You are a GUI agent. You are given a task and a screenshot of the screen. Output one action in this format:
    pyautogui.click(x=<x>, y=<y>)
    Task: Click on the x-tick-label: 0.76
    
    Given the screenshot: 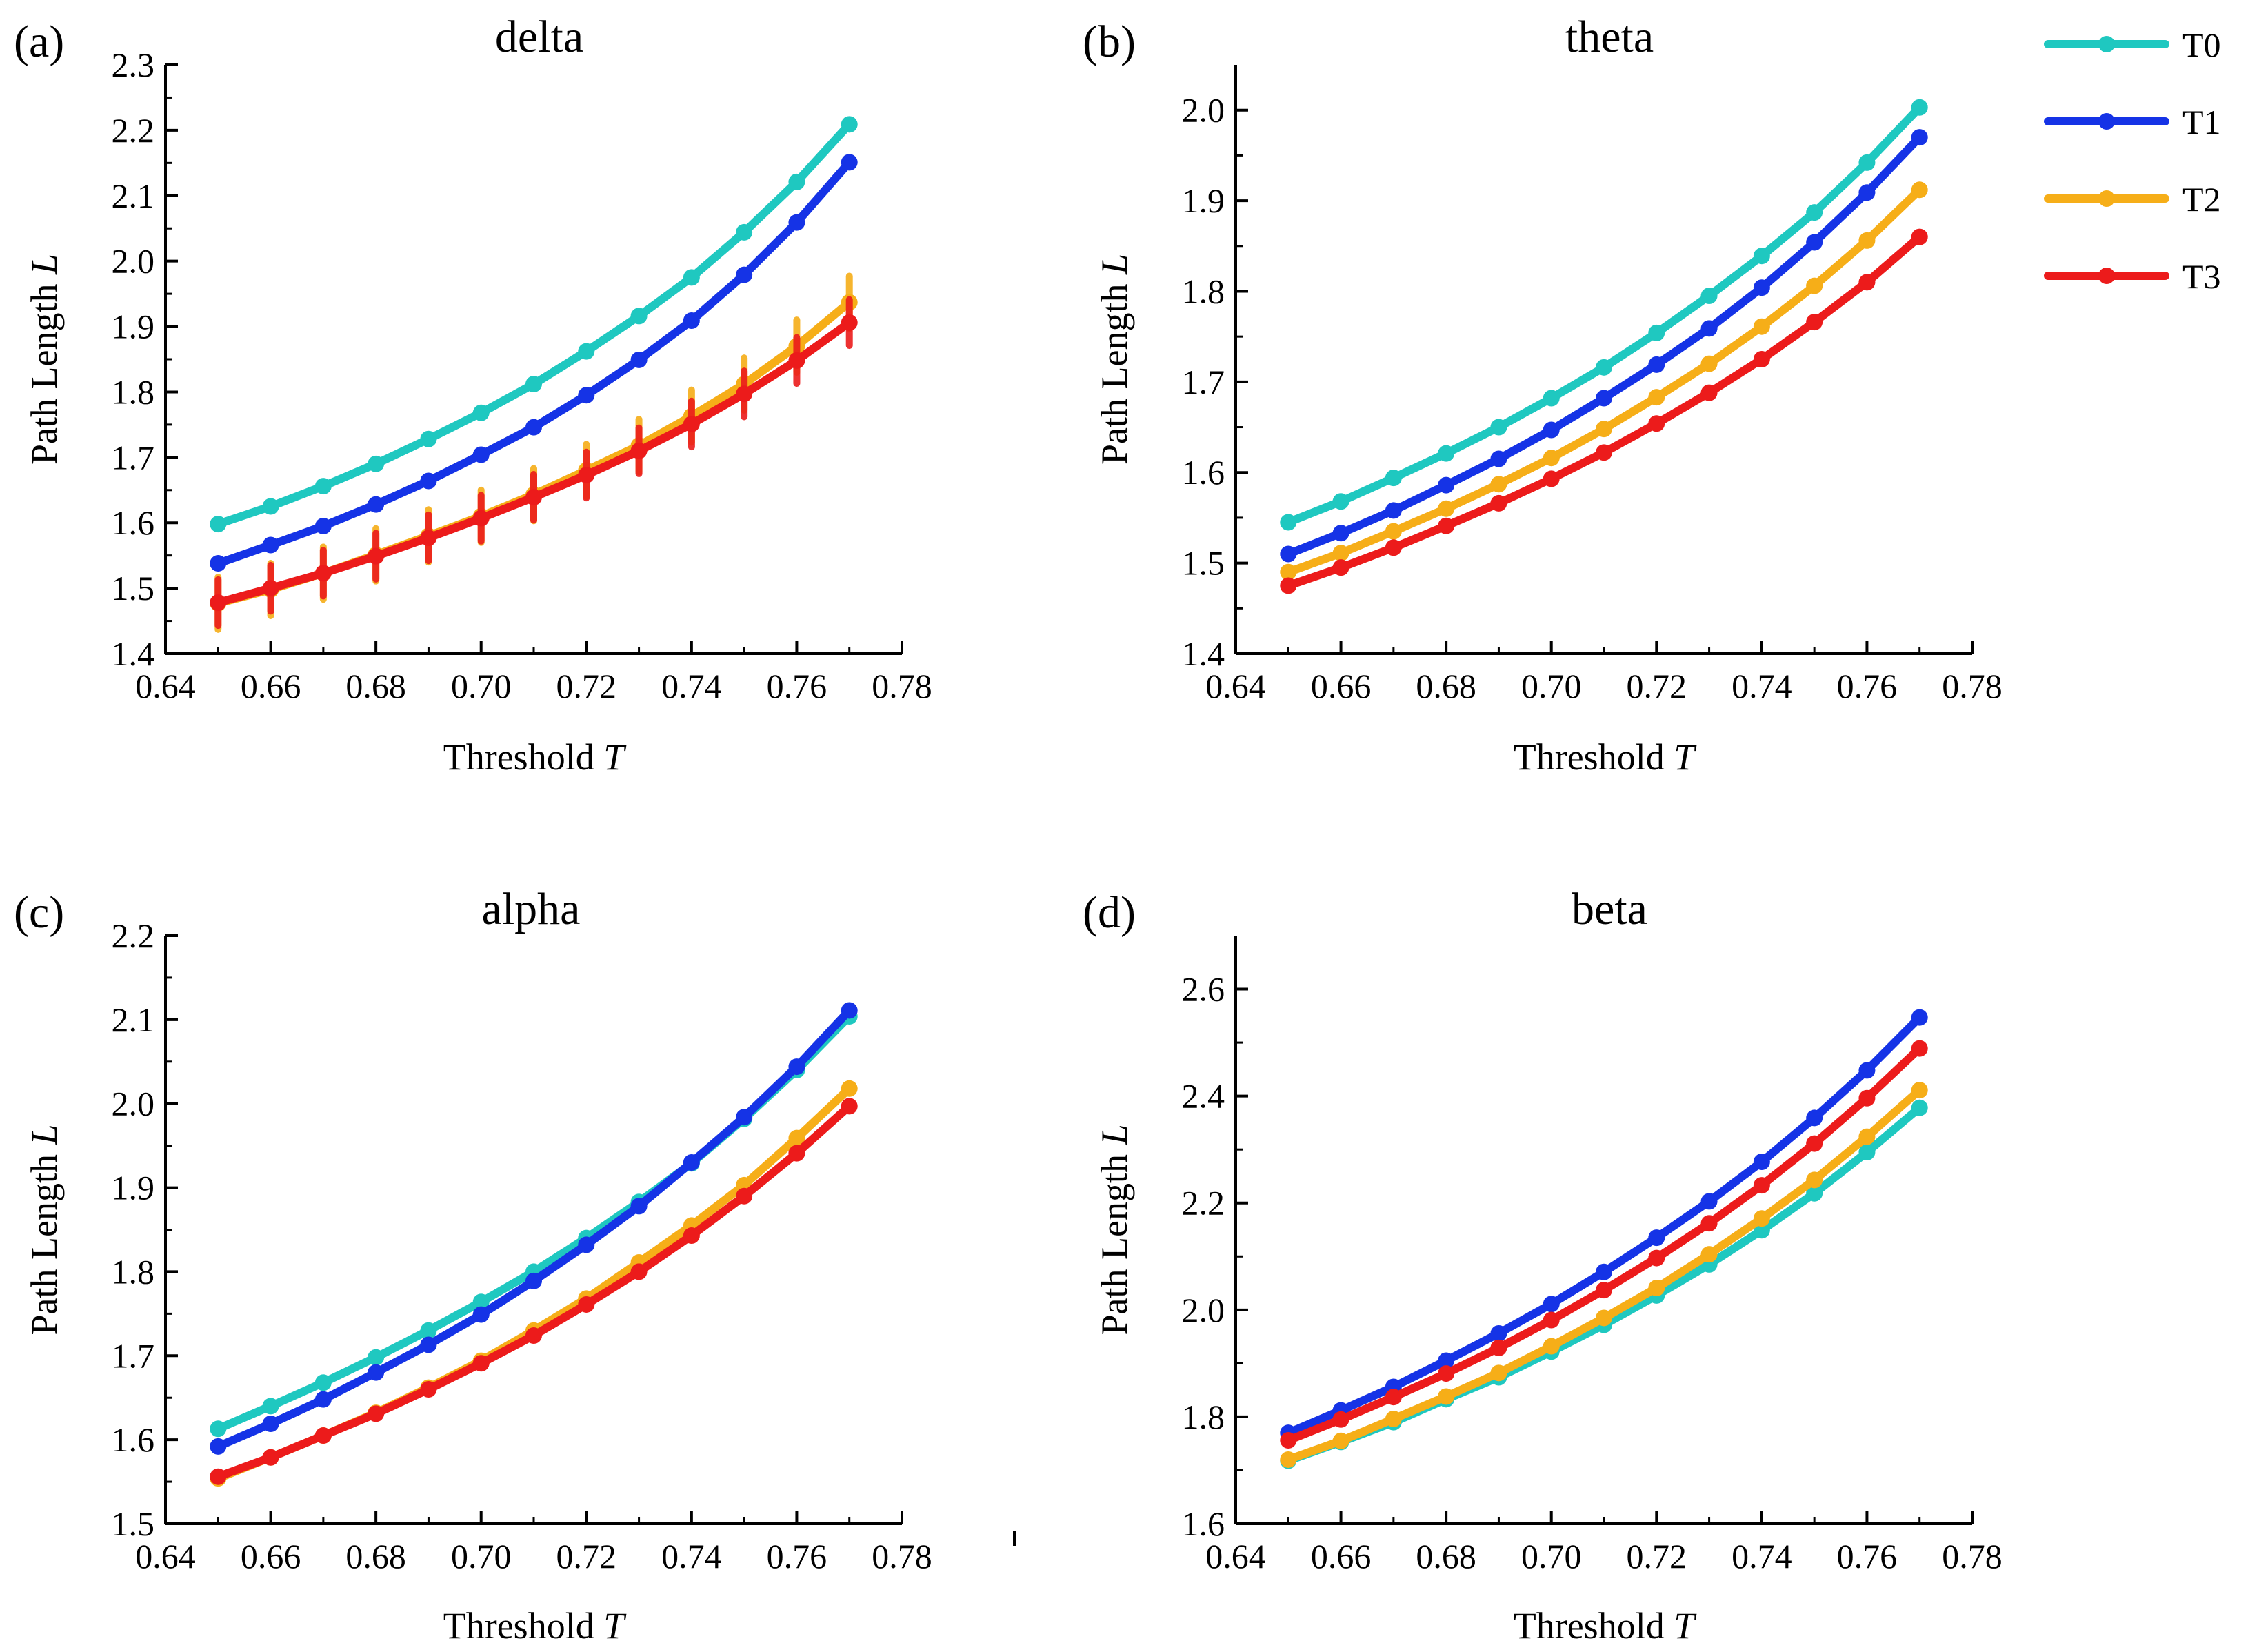 What is the action you would take?
    pyautogui.click(x=1867, y=686)
    